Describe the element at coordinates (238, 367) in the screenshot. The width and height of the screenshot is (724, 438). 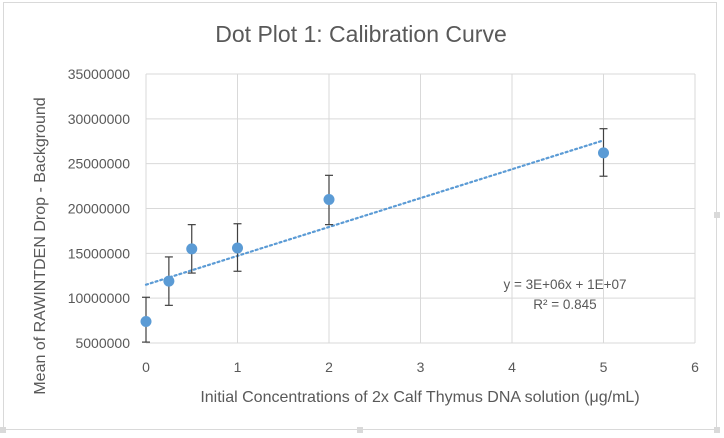
I see `x-tick-label: 1` at that location.